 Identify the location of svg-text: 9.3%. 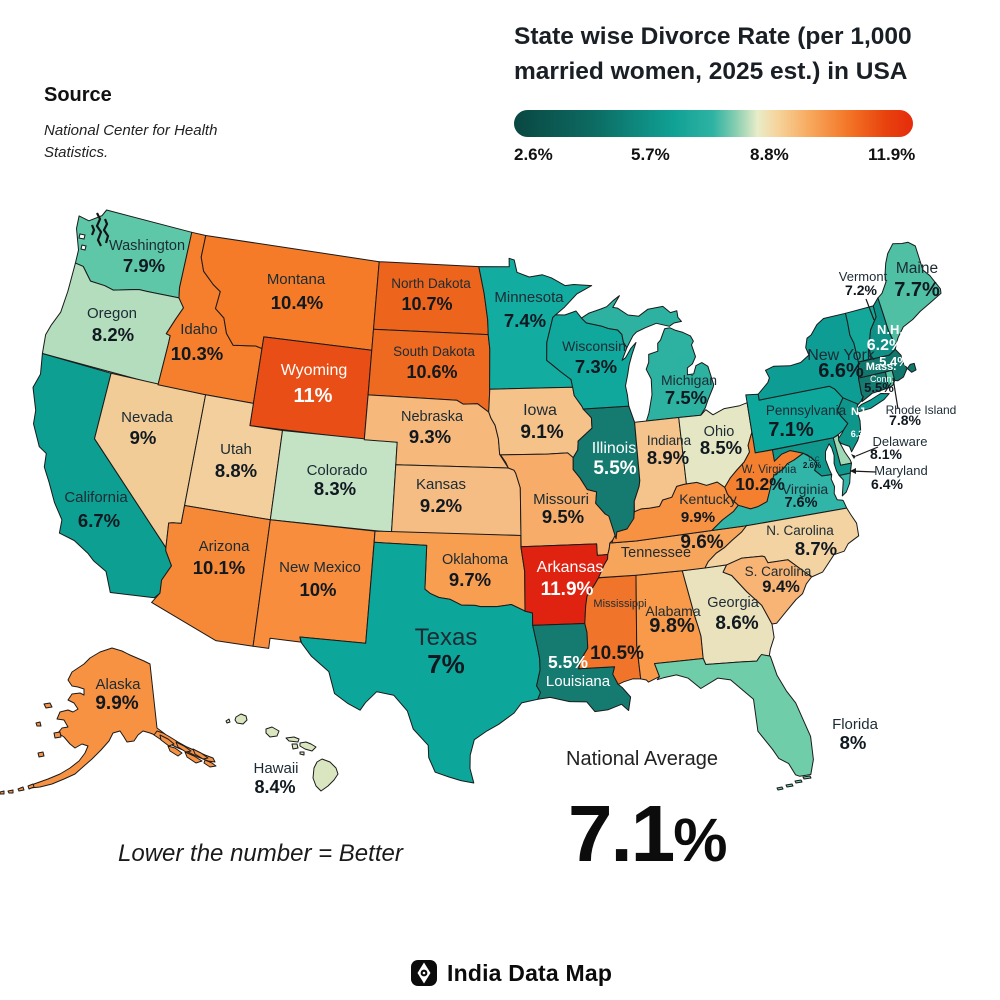
(430, 436).